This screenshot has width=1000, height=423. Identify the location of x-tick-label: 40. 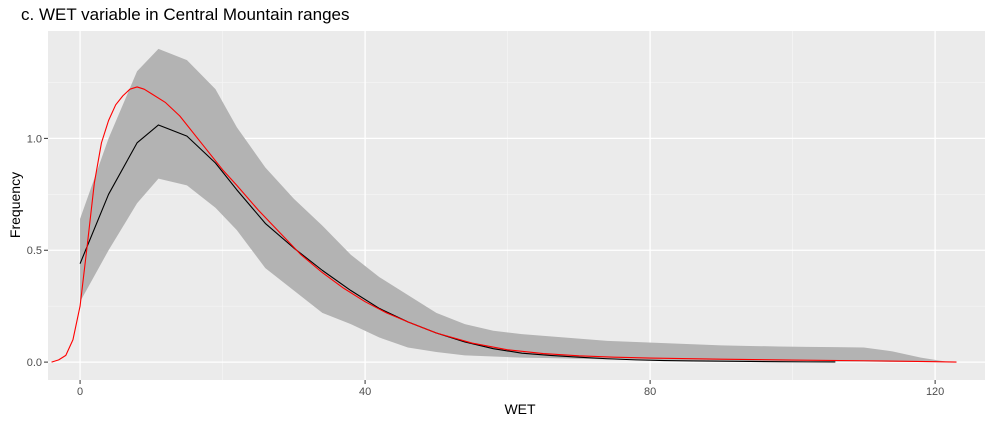
(365, 392).